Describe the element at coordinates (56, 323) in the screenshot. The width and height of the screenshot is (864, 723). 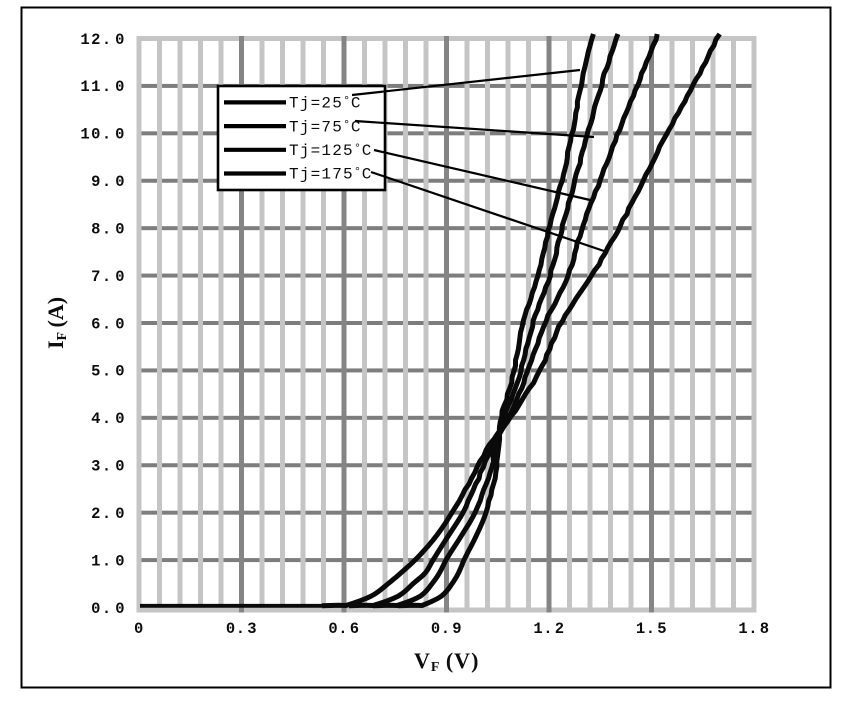
I see `svg-text: IF (A)` at that location.